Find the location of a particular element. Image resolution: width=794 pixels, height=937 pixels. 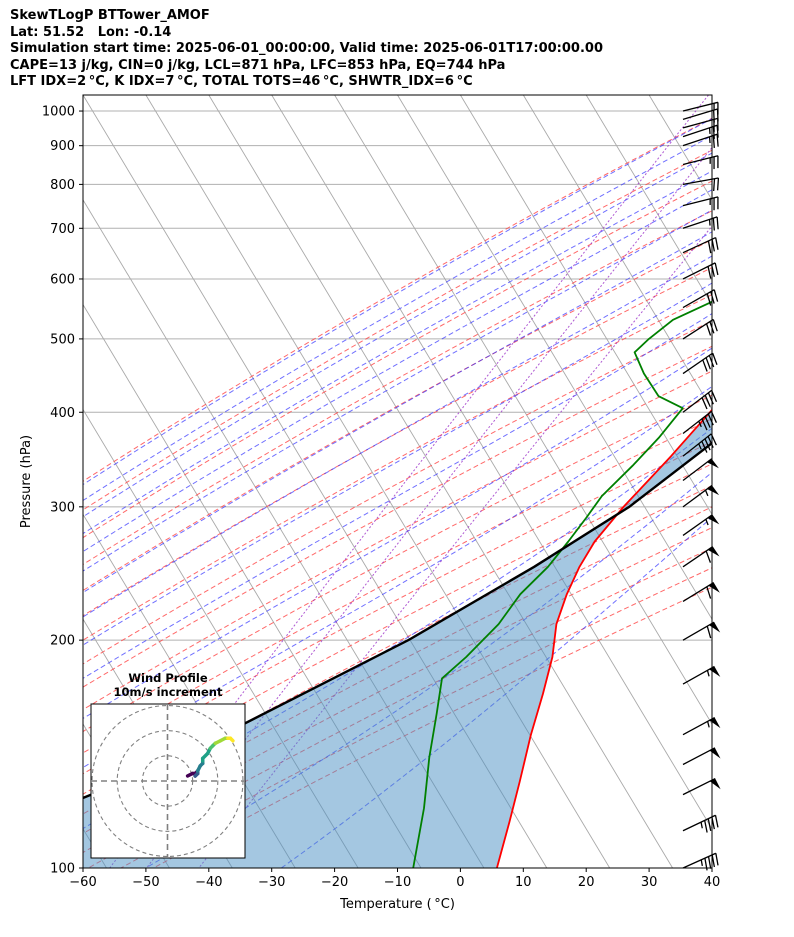

x-tick-label: 30 is located at coordinates (649, 882).